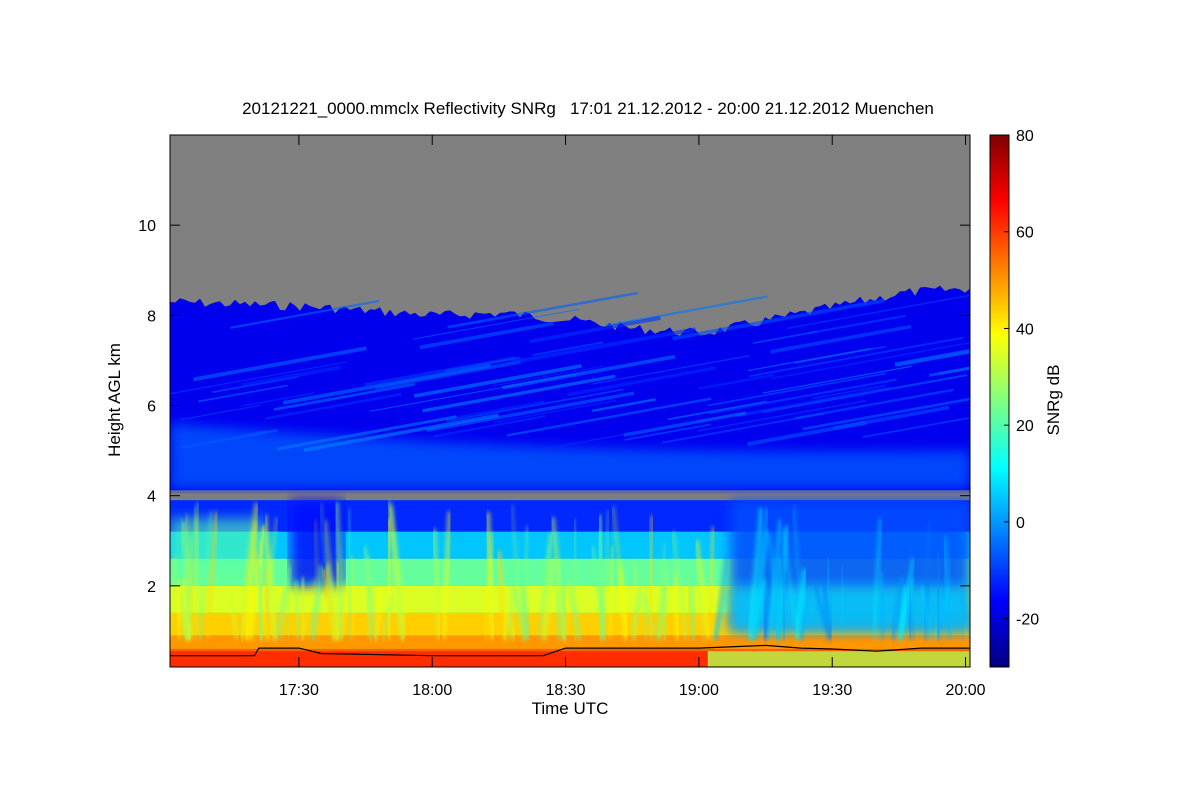 The width and height of the screenshot is (1200, 805). What do you see at coordinates (1027, 620) in the screenshot?
I see `colorbar-tick-label: -20` at bounding box center [1027, 620].